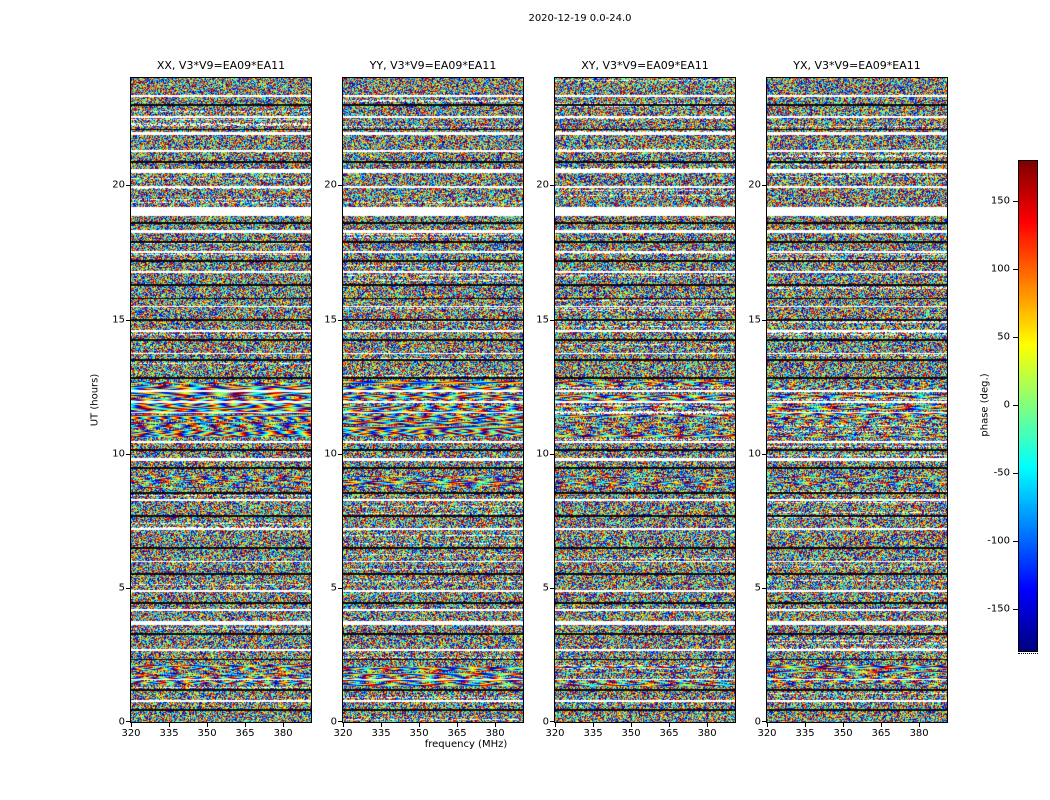 The image size is (1050, 800). I want to click on colorbar-gradient, so click(1028, 406).